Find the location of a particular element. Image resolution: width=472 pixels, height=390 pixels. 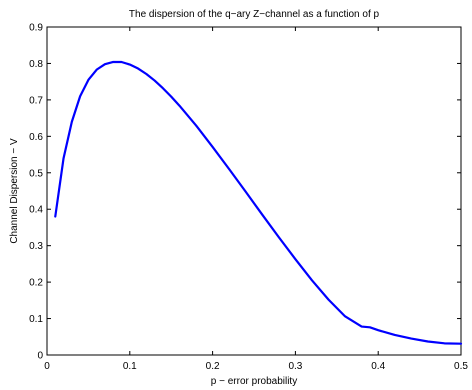

x-tick-label: 0 is located at coordinates (47, 366).